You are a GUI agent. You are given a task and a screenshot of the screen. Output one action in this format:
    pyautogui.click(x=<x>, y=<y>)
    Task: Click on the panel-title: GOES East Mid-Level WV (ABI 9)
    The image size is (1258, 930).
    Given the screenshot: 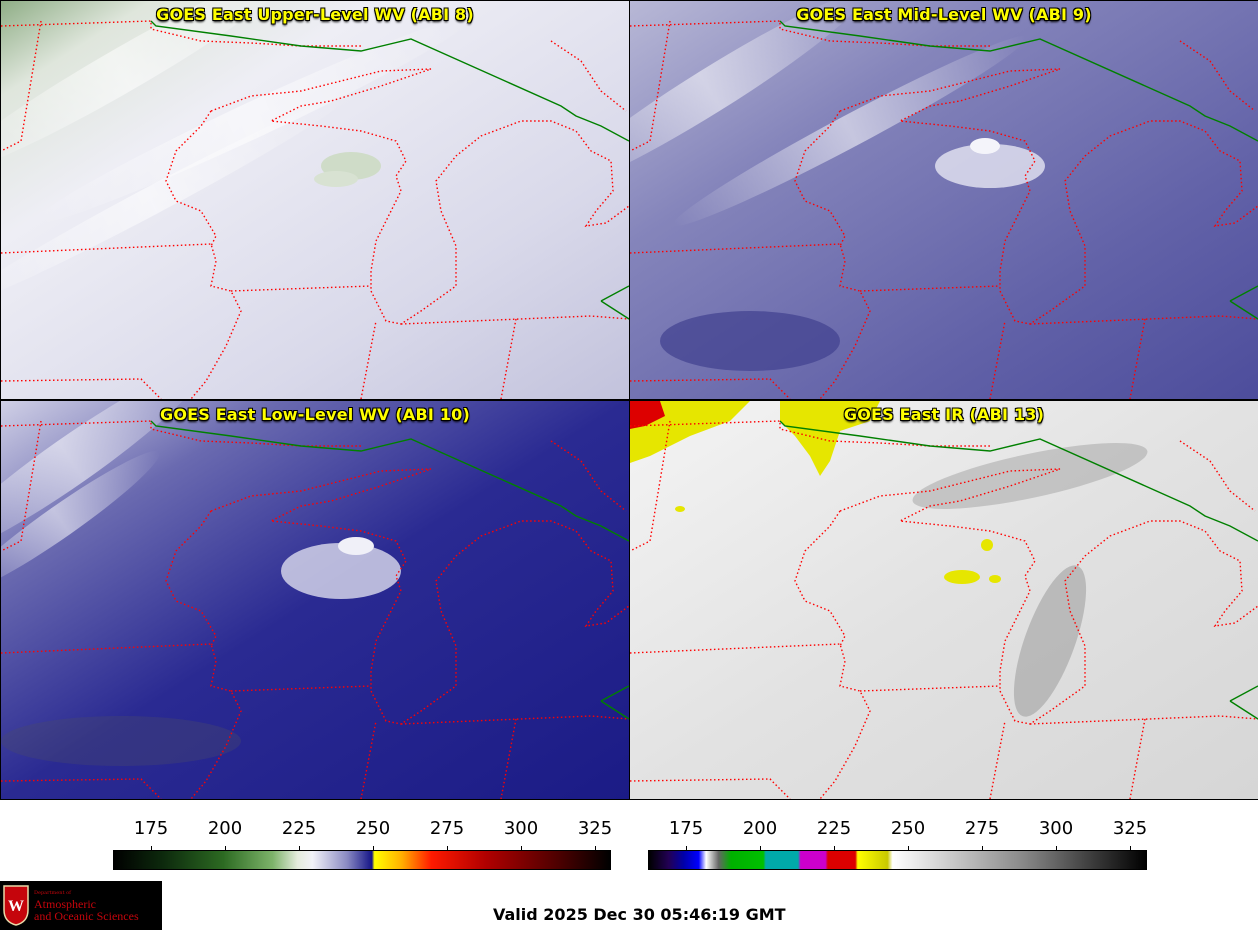 What is the action you would take?
    pyautogui.click(x=944, y=14)
    